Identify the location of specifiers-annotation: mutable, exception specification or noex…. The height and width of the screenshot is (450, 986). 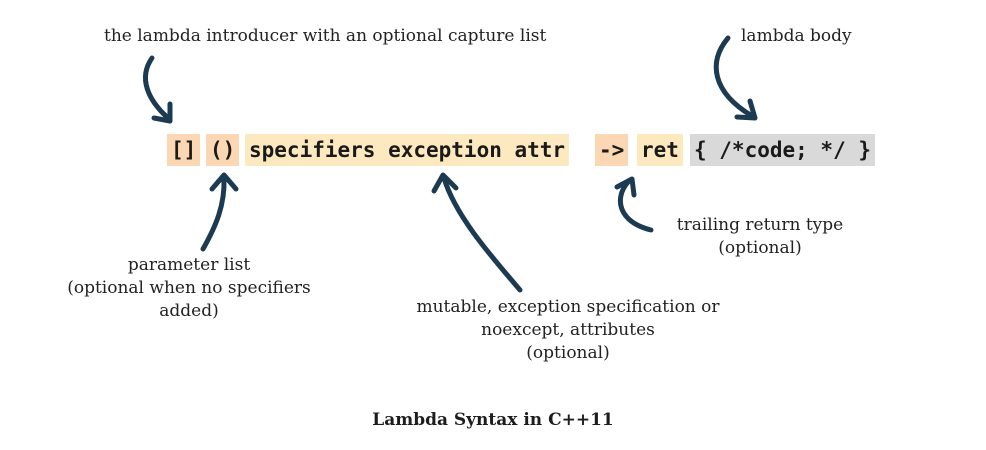
(568, 330).